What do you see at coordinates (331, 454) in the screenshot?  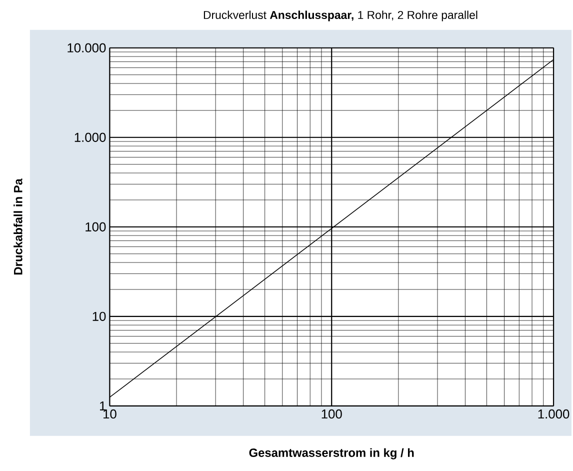 I see `x-axis-title: Gesamtwasserstrom in kg / h` at bounding box center [331, 454].